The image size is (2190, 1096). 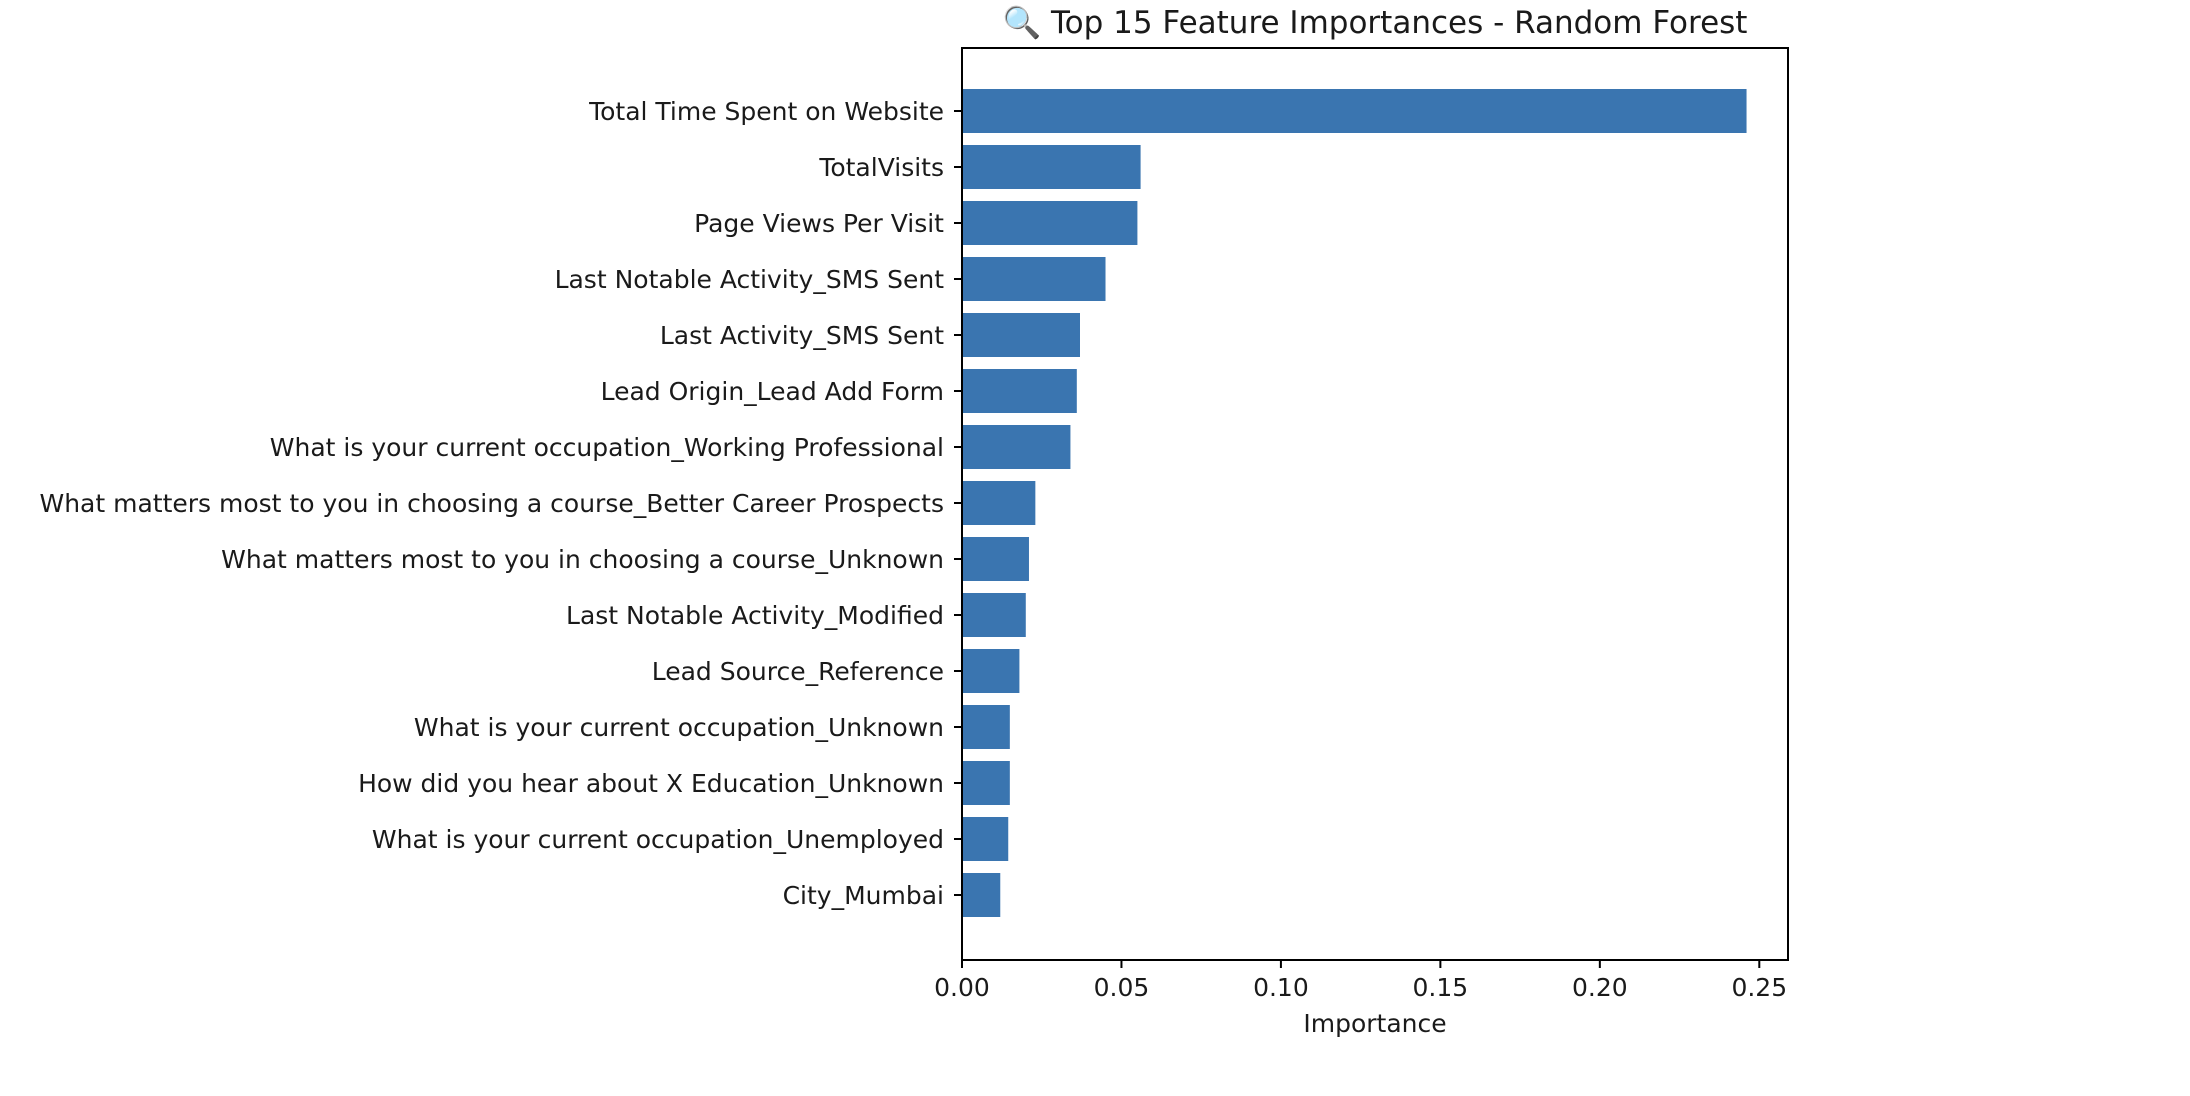 What do you see at coordinates (750, 279) in the screenshot?
I see `y-tick-label: Last Notable Activity_SMS Sent` at bounding box center [750, 279].